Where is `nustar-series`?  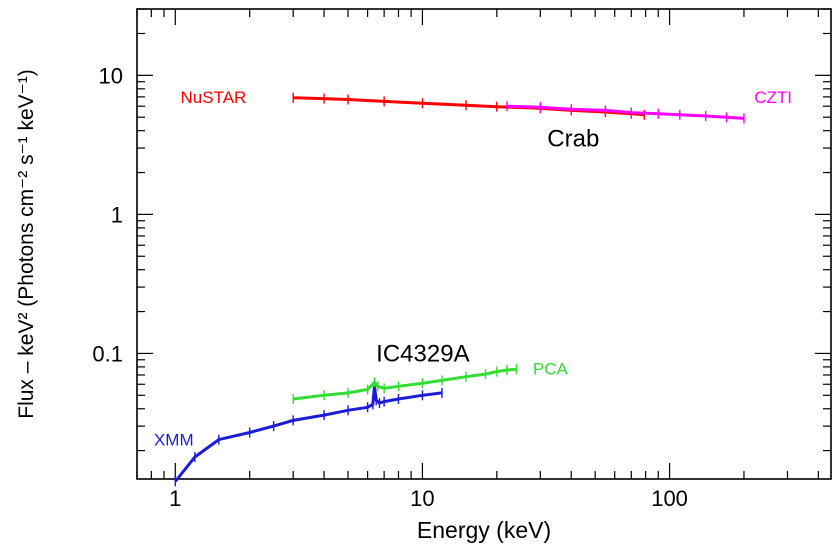
nustar-series is located at coordinates (468, 106).